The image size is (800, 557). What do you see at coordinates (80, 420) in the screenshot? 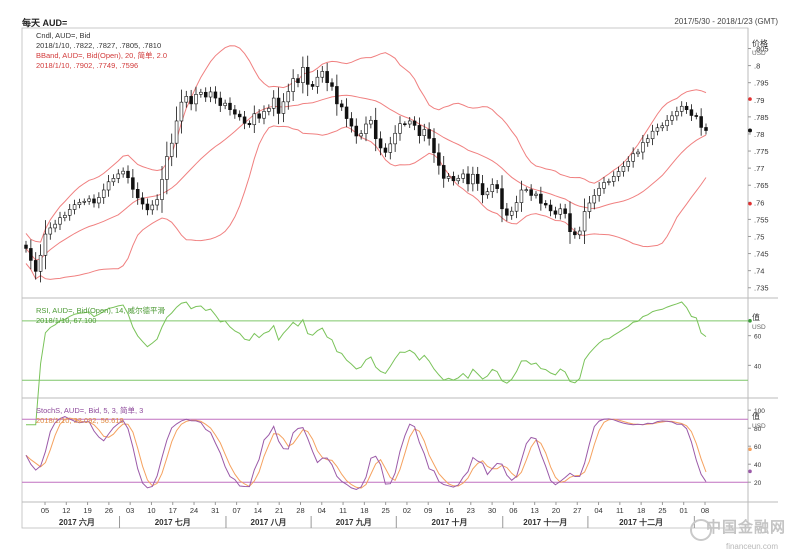
I see `stoch-legend-values: 2018/1/10, 32.092, 56.618` at bounding box center [80, 420].